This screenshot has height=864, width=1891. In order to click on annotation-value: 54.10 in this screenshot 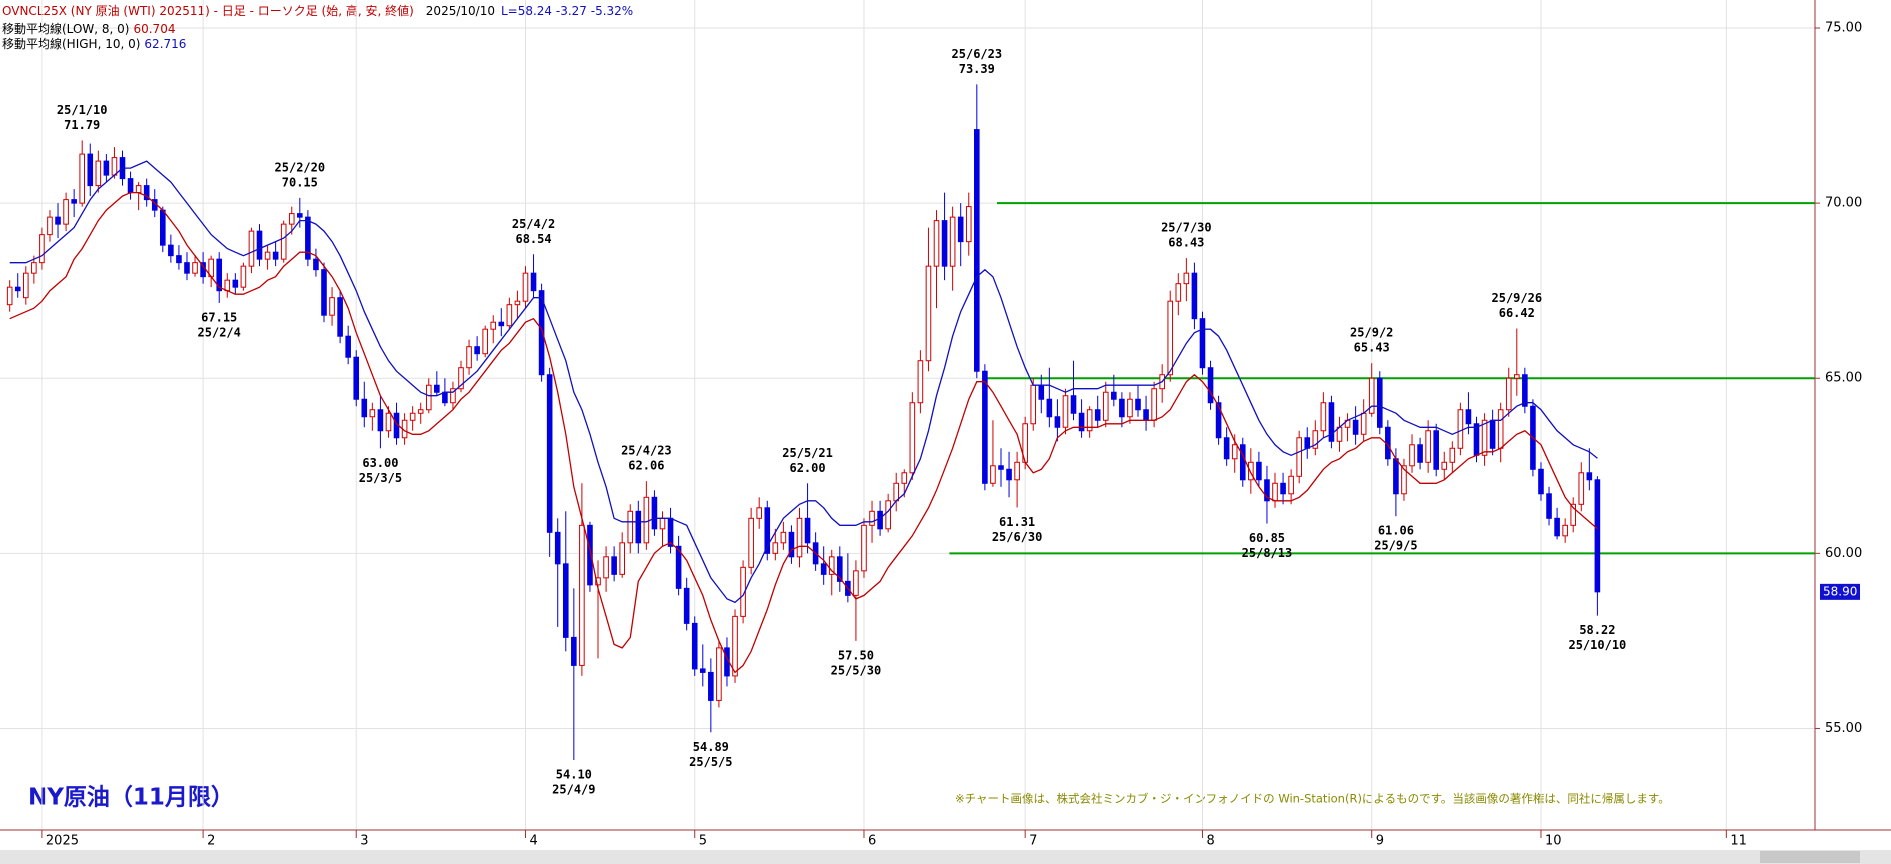, I will do `click(574, 774)`.